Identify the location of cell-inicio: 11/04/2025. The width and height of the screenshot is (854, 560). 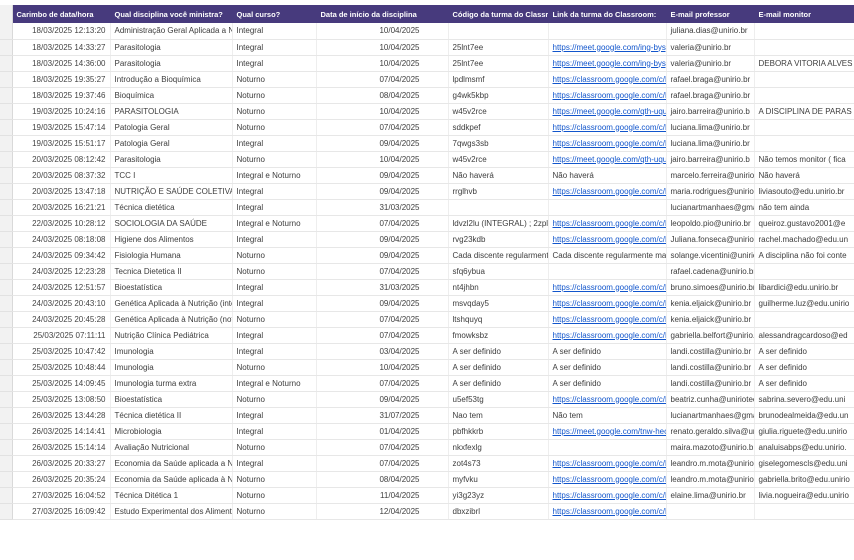
(382, 495).